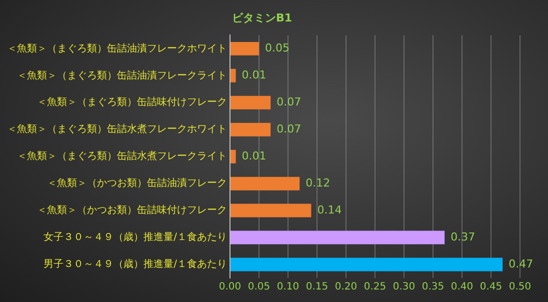  Describe the element at coordinates (329, 209) in the screenshot. I see `data-label: 0.14` at that location.